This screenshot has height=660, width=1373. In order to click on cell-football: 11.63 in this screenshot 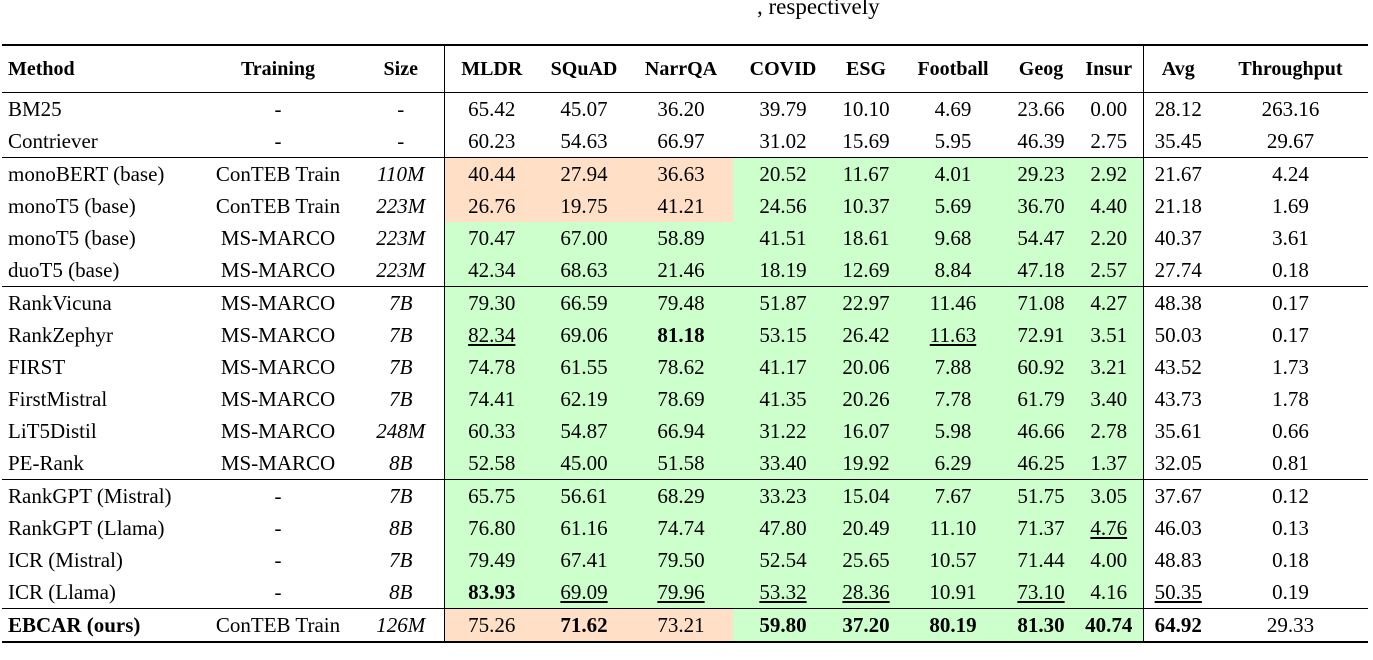, I will do `click(953, 335)`.